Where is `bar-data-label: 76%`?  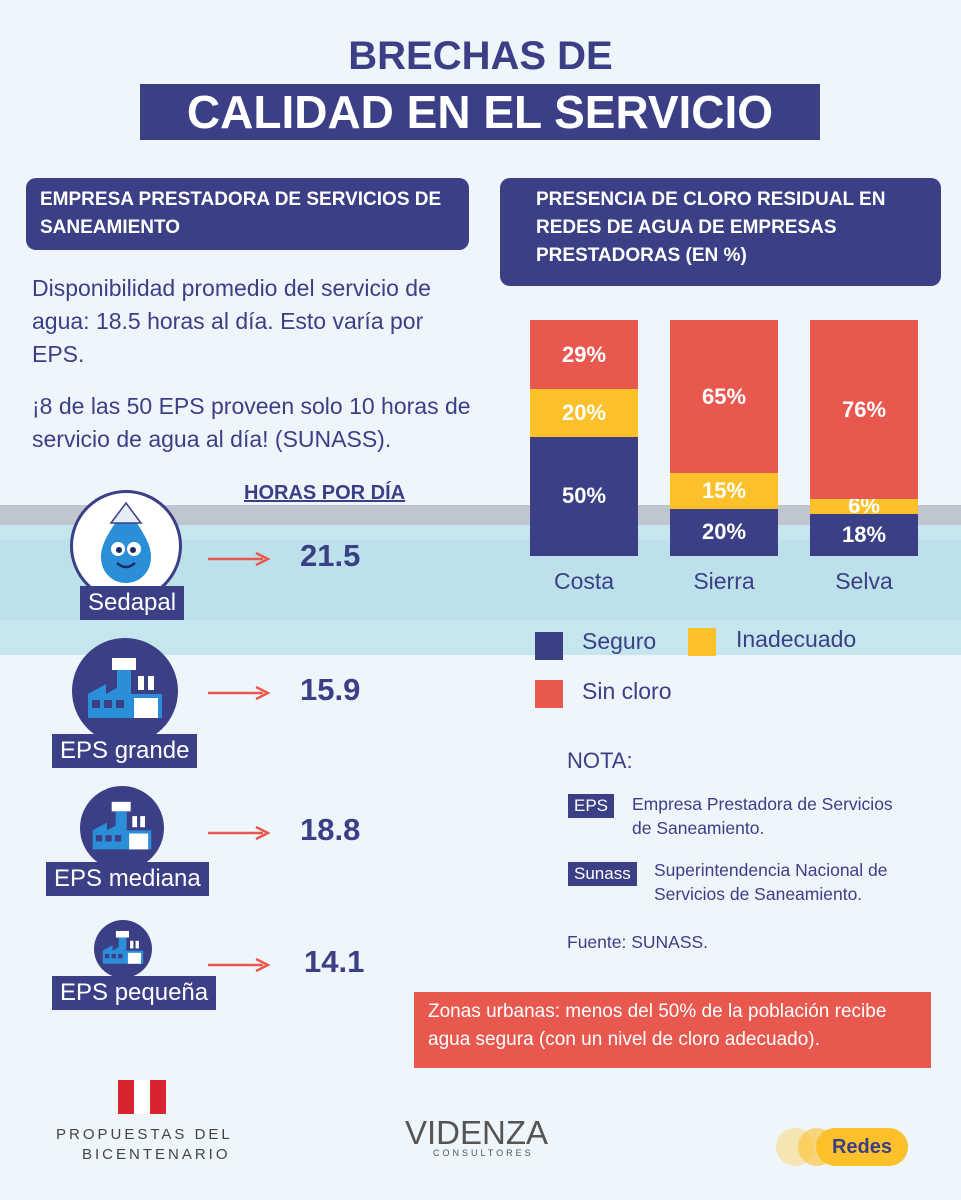 bar-data-label: 76% is located at coordinates (864, 409).